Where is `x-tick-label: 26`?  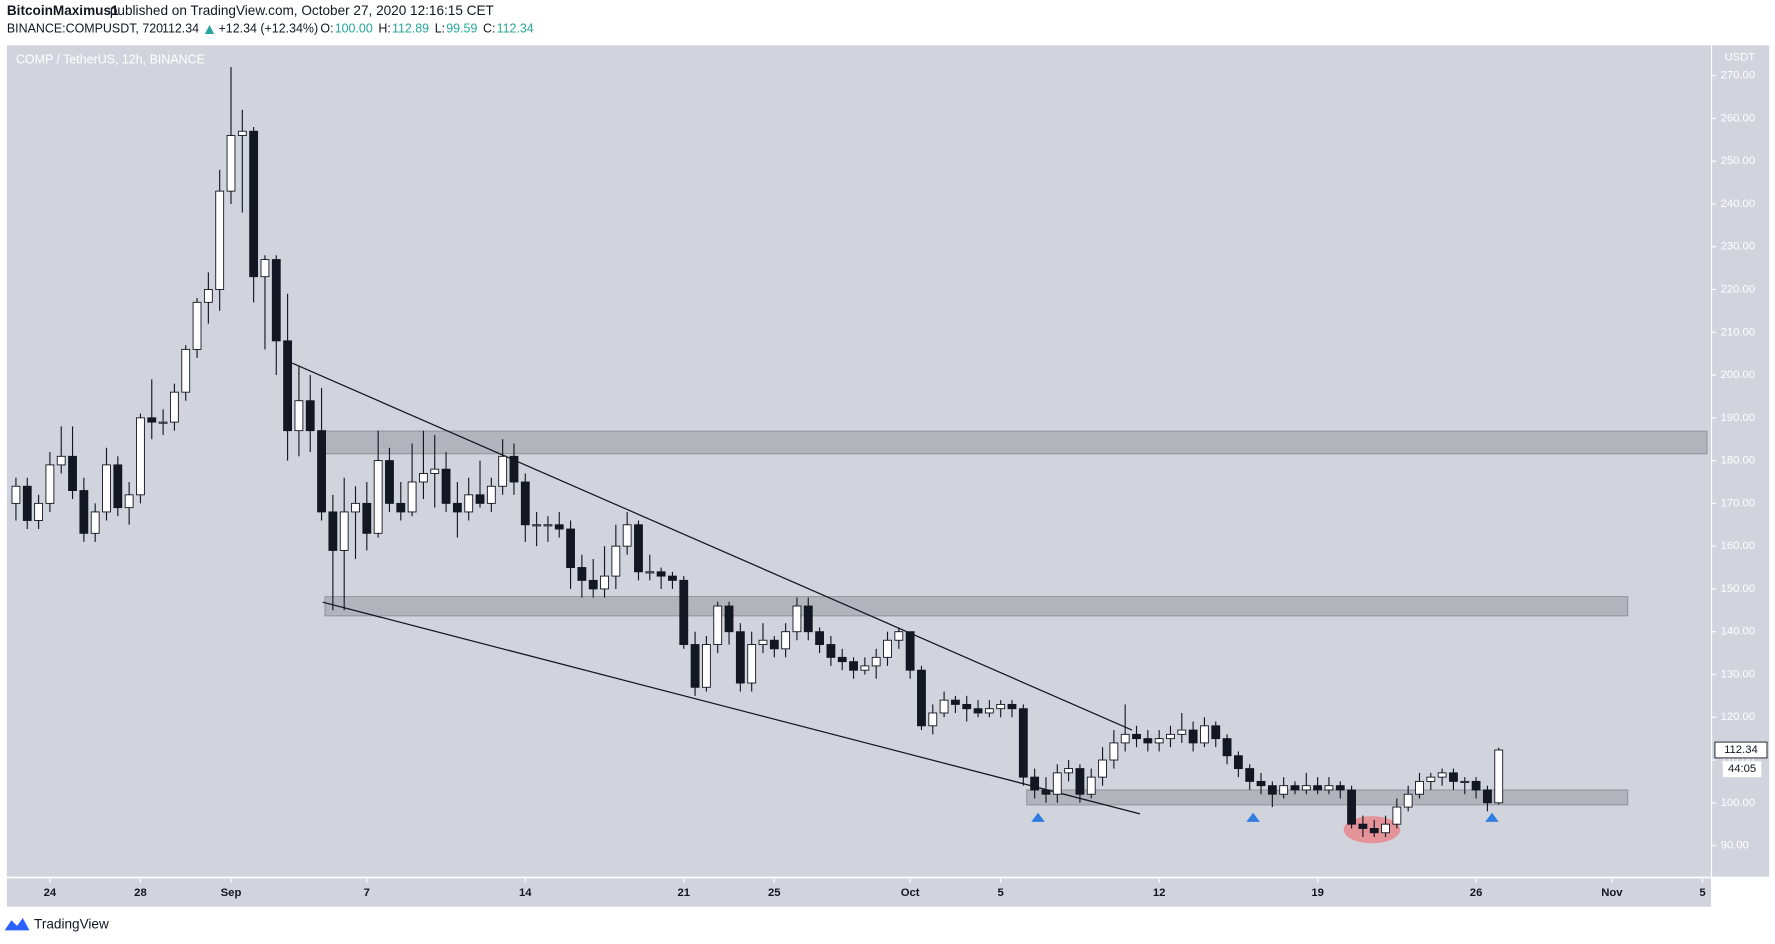 x-tick-label: 26 is located at coordinates (1476, 893).